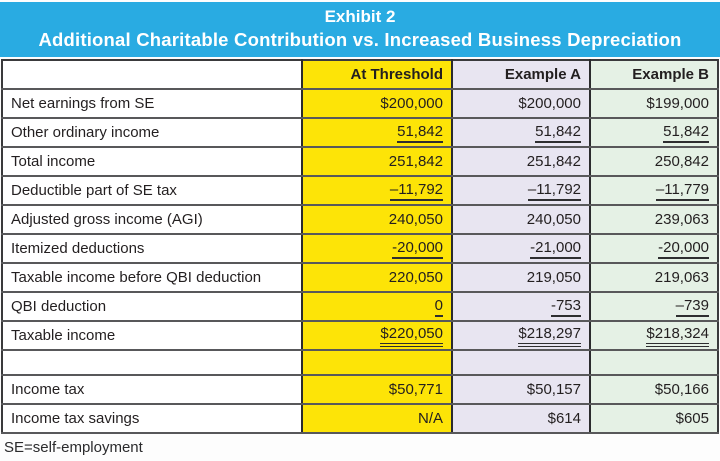 This screenshot has width=720, height=461. What do you see at coordinates (654, 336) in the screenshot?
I see `cell-value: $218,324` at bounding box center [654, 336].